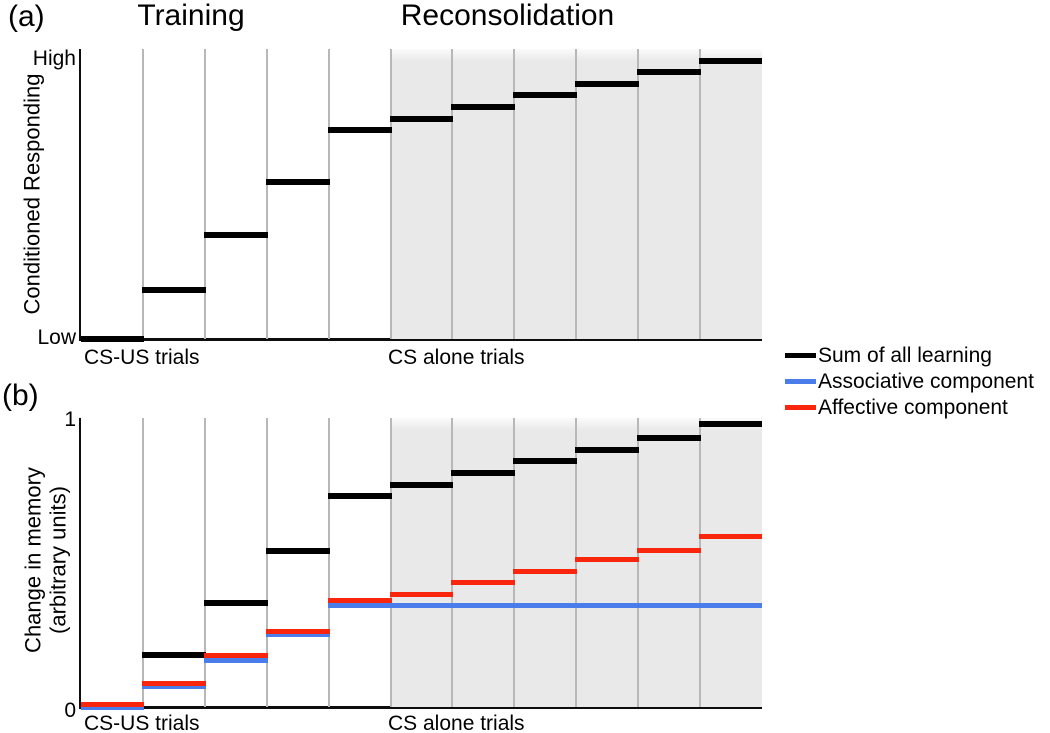  Describe the element at coordinates (32, 194) in the screenshot. I see `panel-a-y-axis-label: Conditioned Responding` at that location.